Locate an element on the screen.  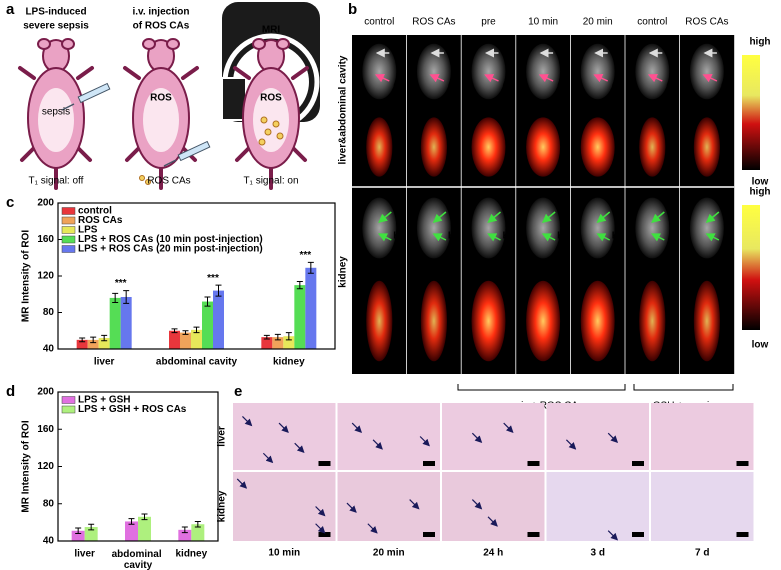
step-title: of ROS CAs is located at coordinates (161, 26).